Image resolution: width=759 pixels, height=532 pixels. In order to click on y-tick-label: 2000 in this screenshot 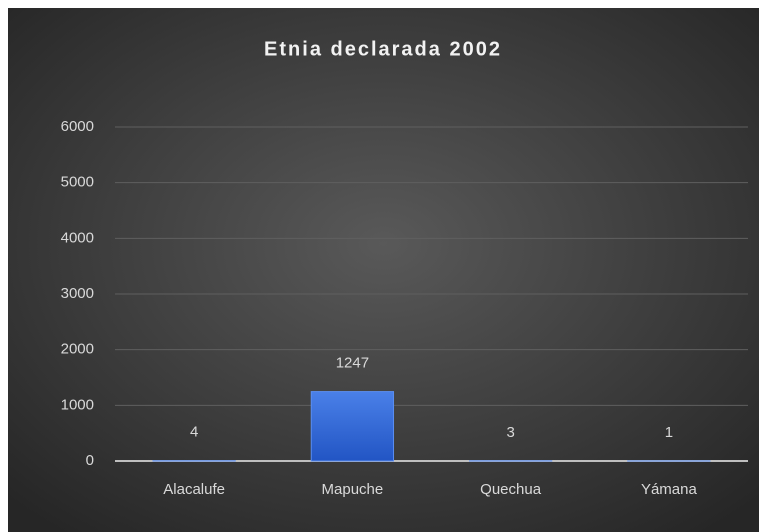, I will do `click(77, 349)`.